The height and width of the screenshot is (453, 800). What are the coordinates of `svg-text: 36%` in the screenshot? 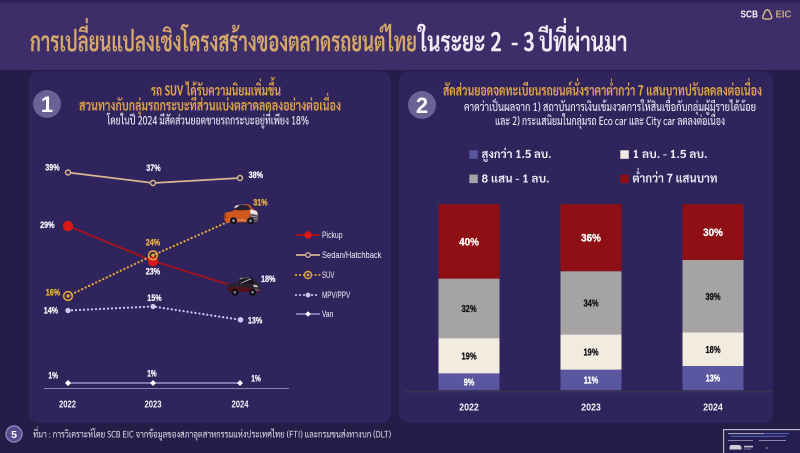 It's located at (591, 239).